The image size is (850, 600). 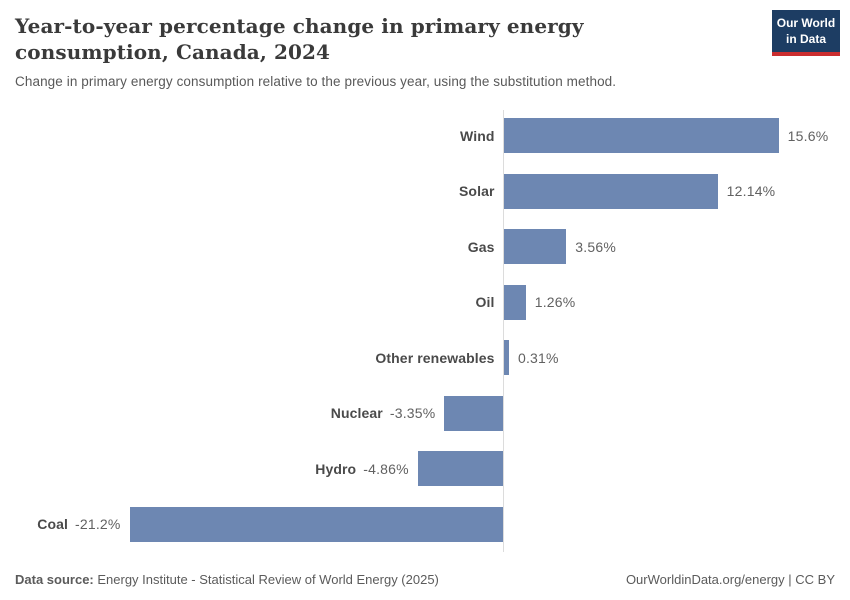 I want to click on bar-label-group-nuclear: Nuclear -3.35%, so click(x=383, y=413).